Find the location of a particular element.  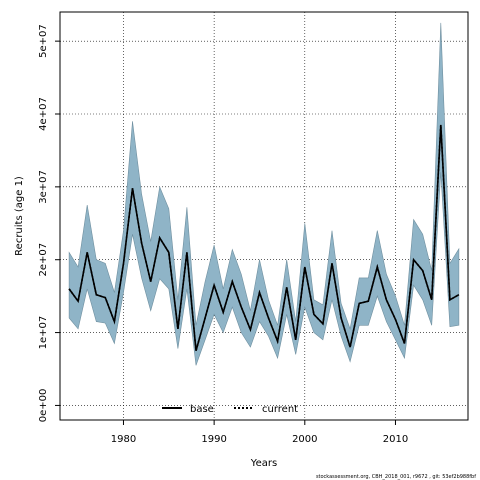

y-axis: 0e+00 1e+07 2e+07 3e+07 4e+07 5e+07 is located at coordinates (49, 223).